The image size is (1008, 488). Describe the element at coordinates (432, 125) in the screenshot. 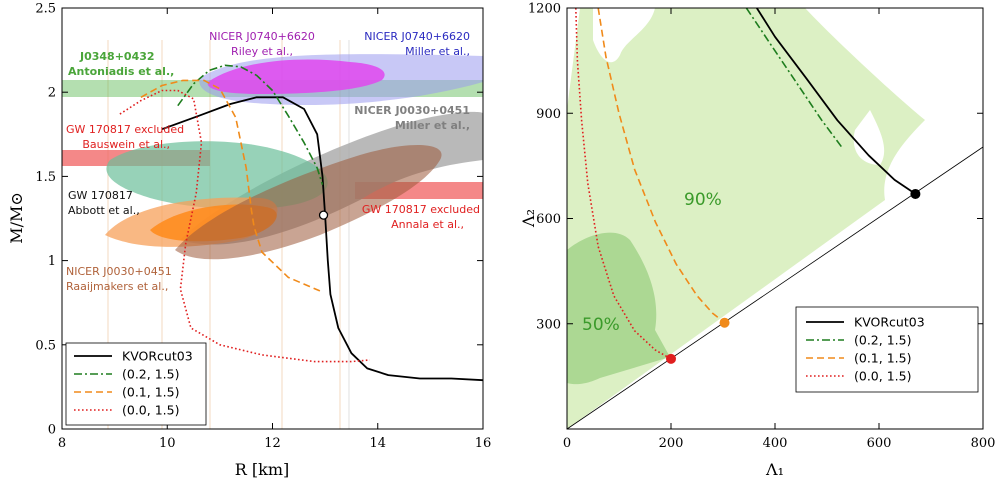

I see `annotation-j0030-miller-subtitle: Miller et al.,` at that location.